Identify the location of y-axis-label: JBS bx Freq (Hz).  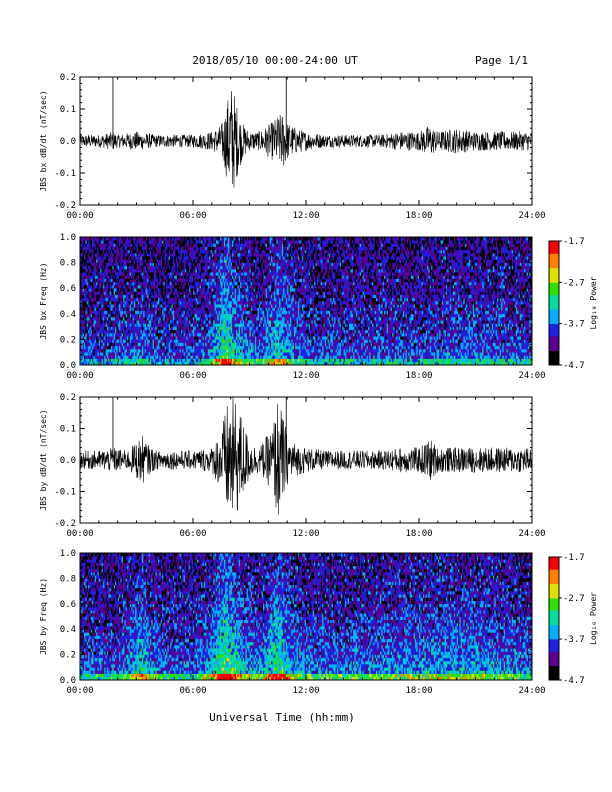
(43, 300).